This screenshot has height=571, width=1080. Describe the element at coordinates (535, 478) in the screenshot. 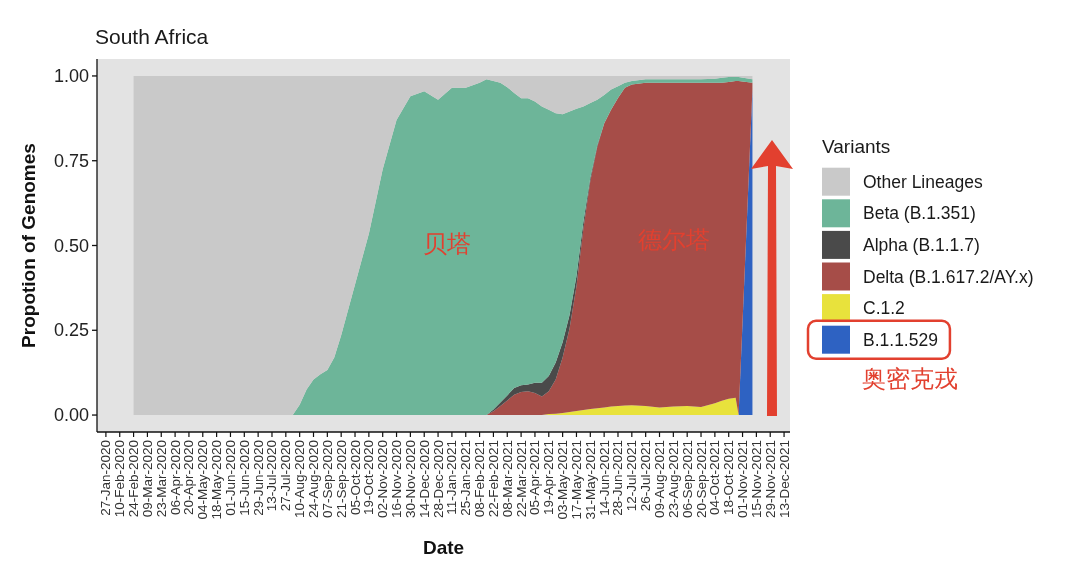

I see `x-tick-label: 05-Apr-2021` at that location.